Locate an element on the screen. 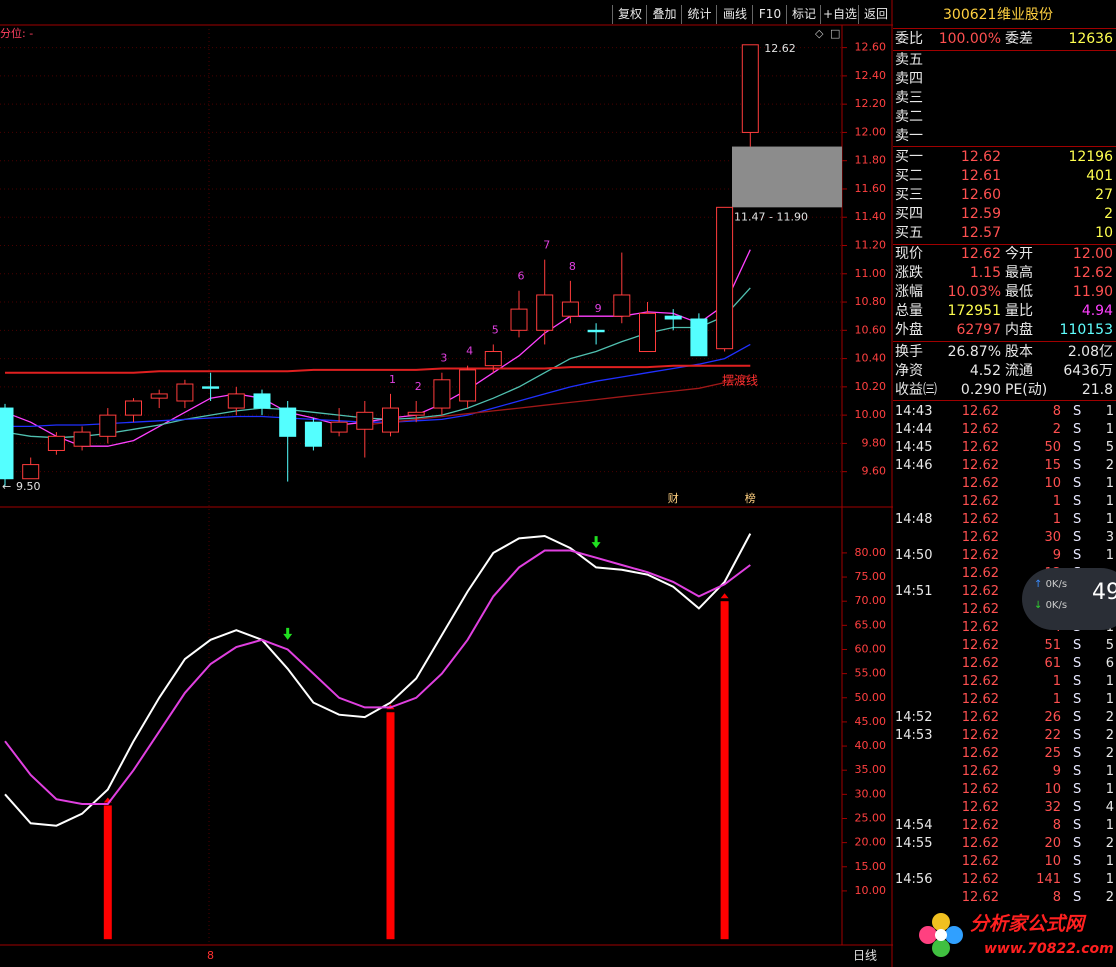 The height and width of the screenshot is (967, 1116). value: 2.08亿 is located at coordinates (1090, 352).